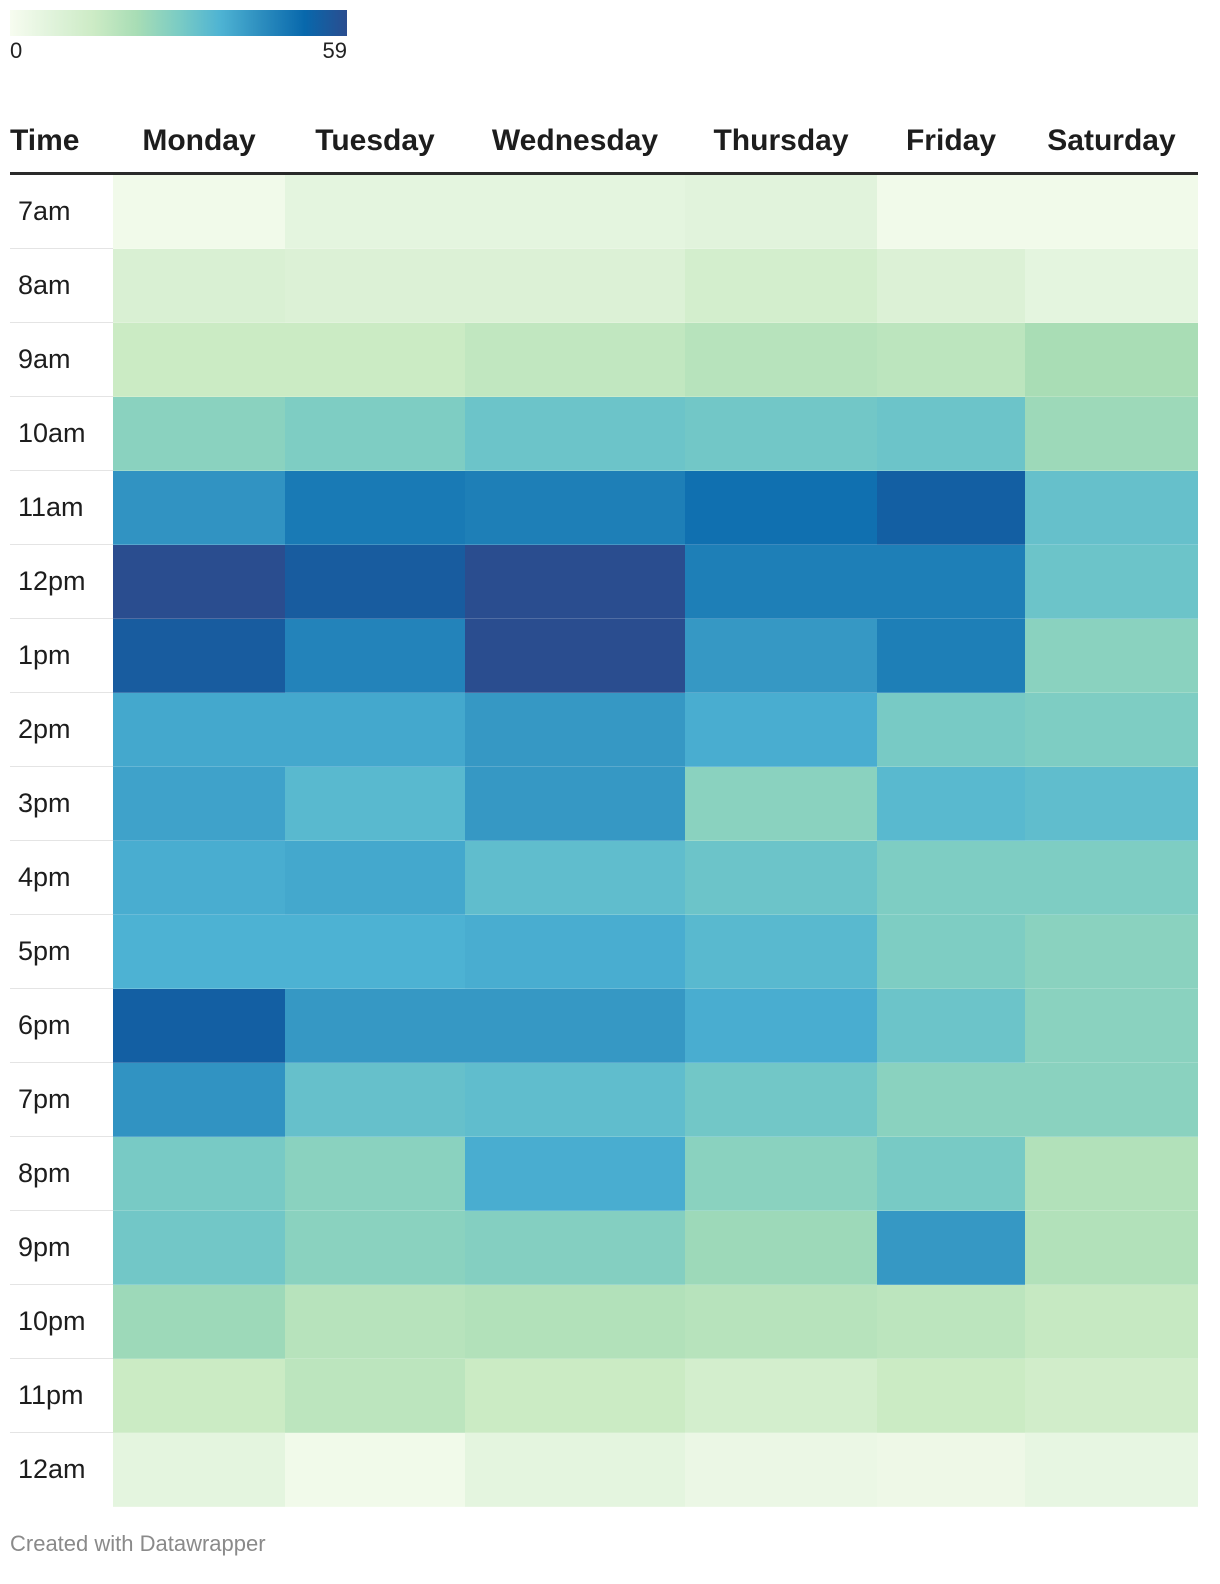 The width and height of the screenshot is (1220, 1584). Describe the element at coordinates (951, 211) in the screenshot. I see `heat-cell-7am-friday` at that location.